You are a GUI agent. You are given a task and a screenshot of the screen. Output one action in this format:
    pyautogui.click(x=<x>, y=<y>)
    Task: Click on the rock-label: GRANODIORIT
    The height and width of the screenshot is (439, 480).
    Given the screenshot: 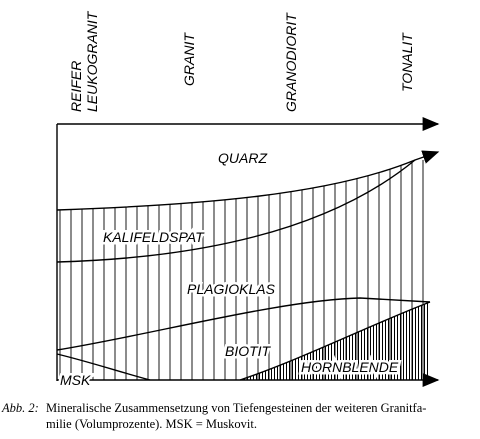 What is the action you would take?
    pyautogui.click(x=291, y=62)
    